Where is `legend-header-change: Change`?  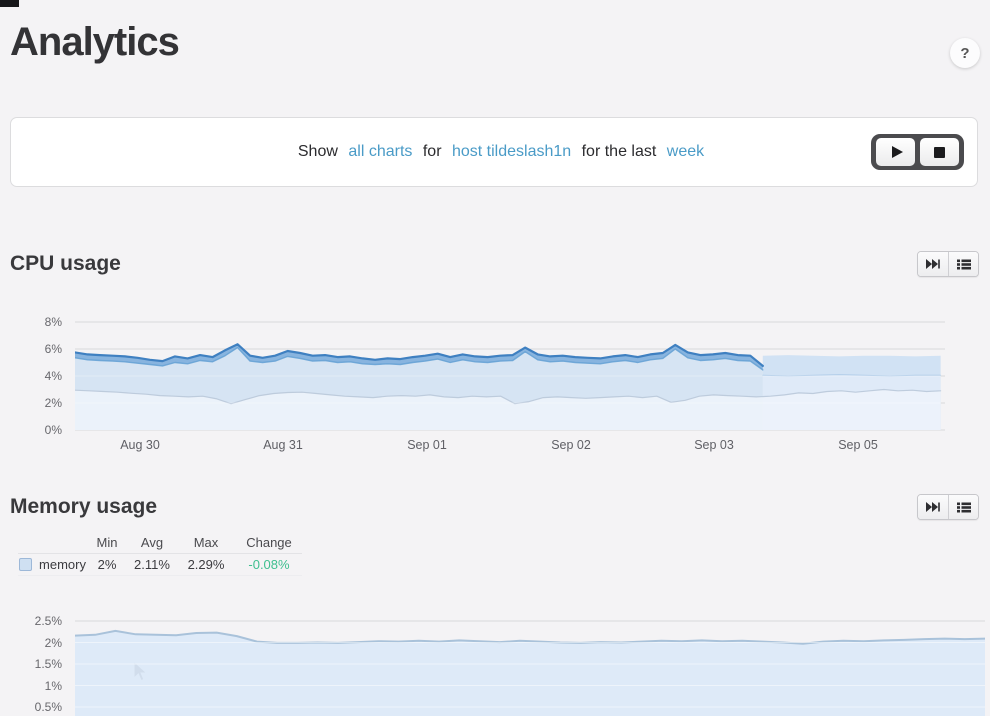
legend-header-change: Change is located at coordinates (269, 542).